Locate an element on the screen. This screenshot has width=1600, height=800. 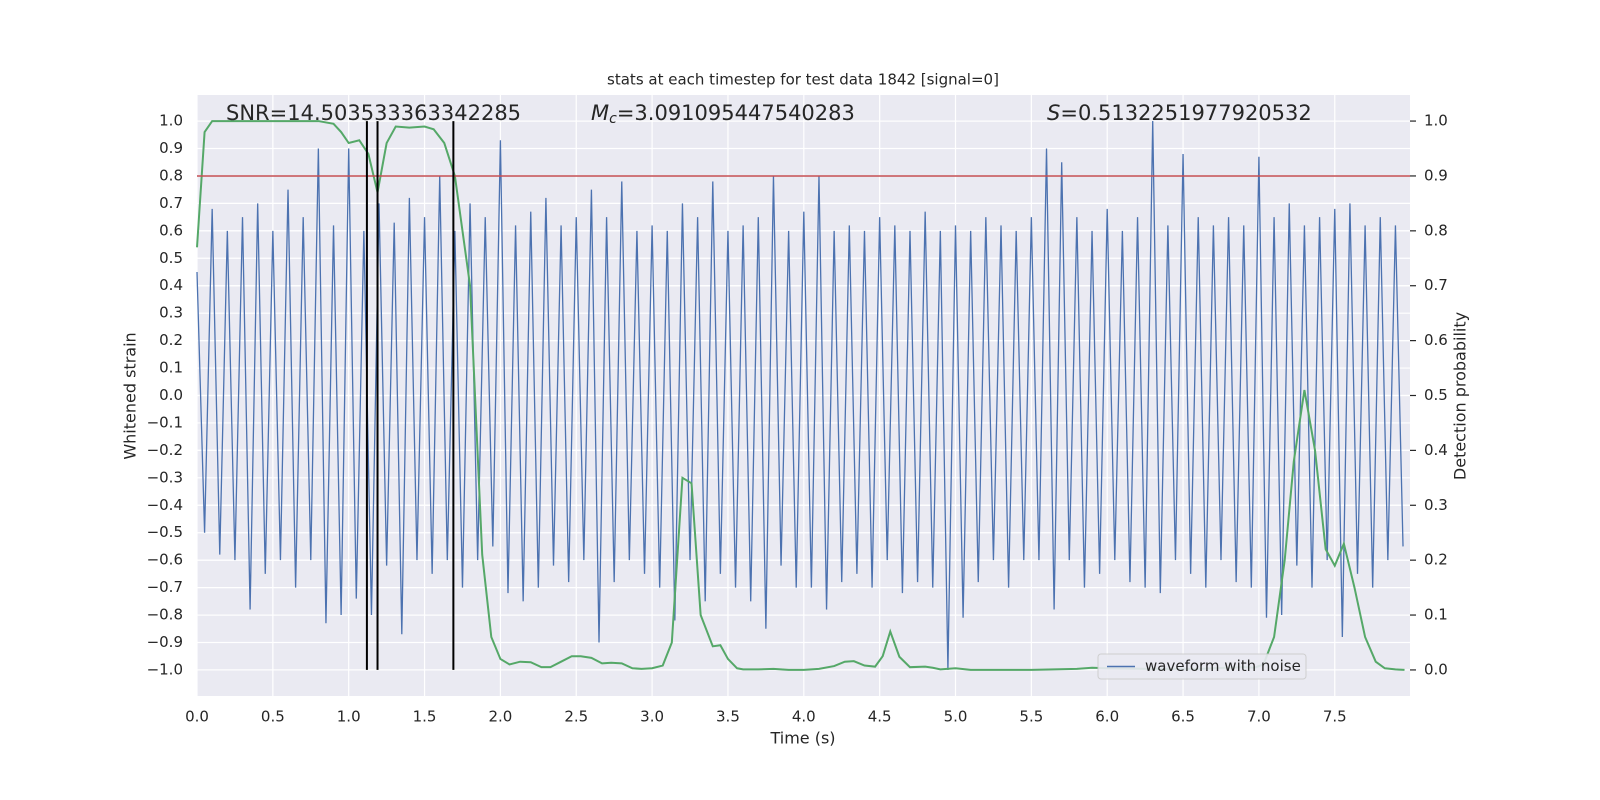
y-tick-label: 0.2 is located at coordinates (171, 340).